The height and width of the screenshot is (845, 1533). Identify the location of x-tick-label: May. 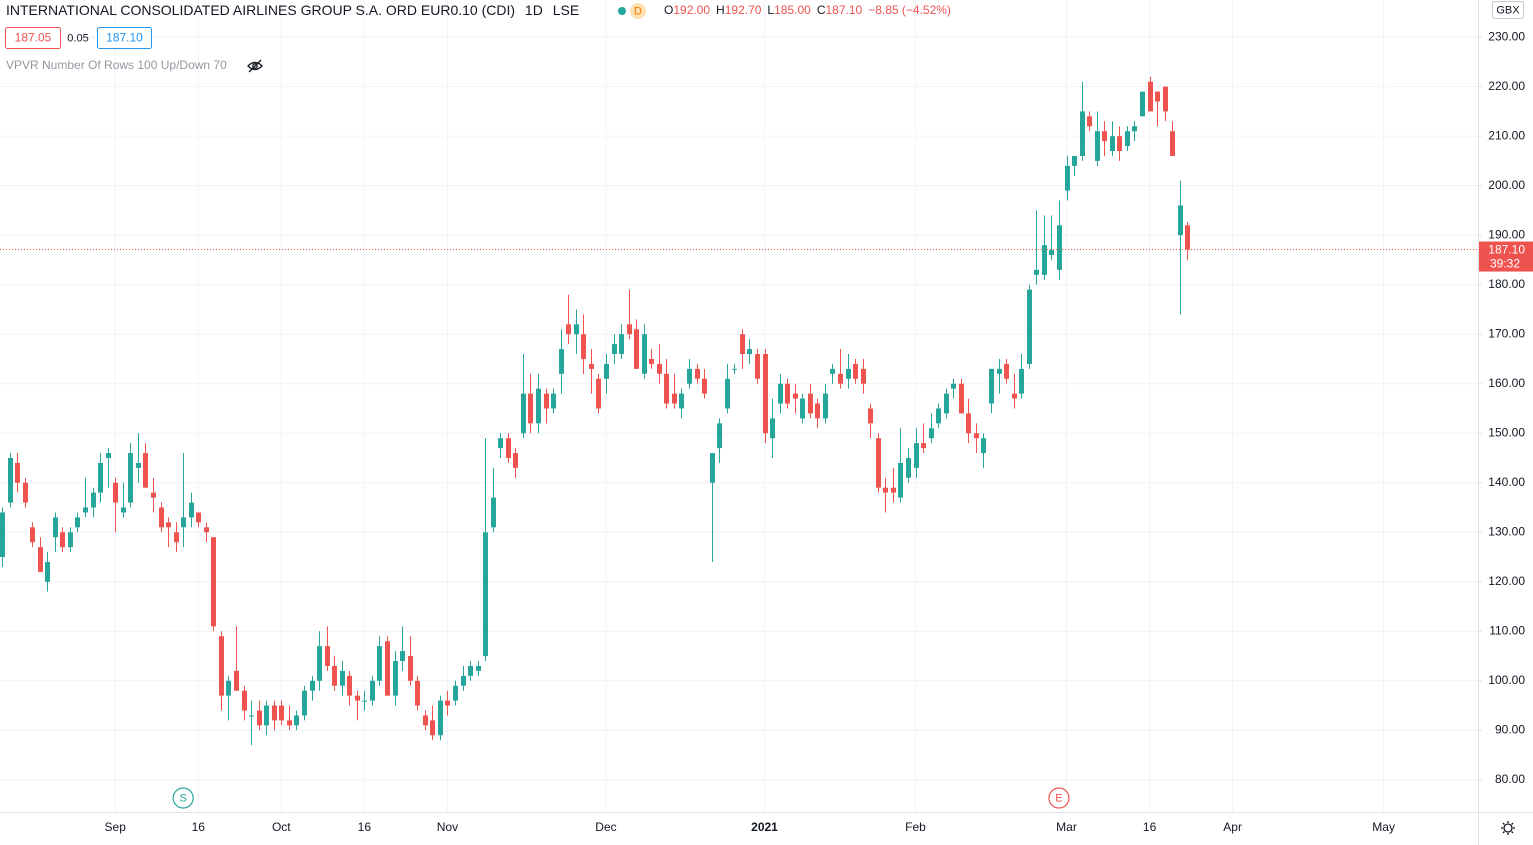
(1383, 827).